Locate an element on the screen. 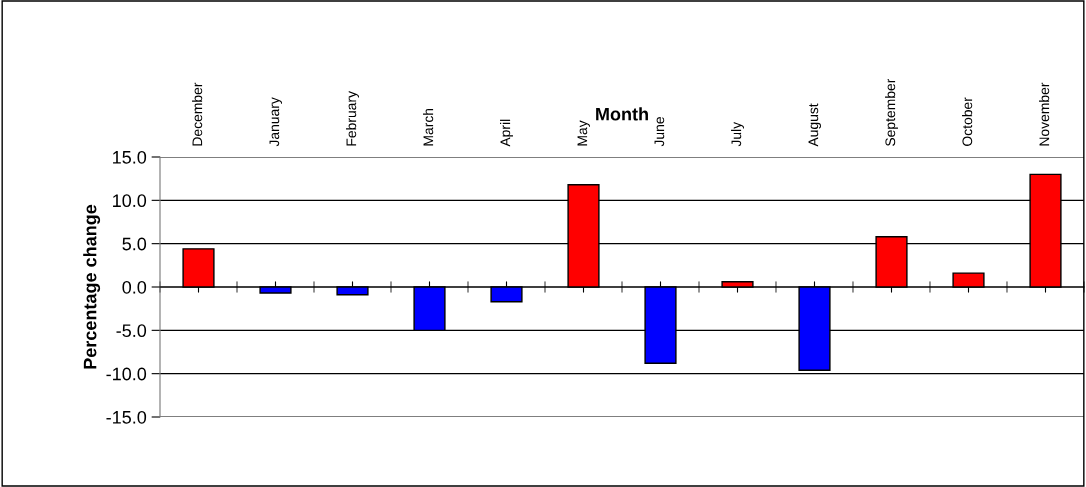  x-tick-label: July is located at coordinates (737, 134).